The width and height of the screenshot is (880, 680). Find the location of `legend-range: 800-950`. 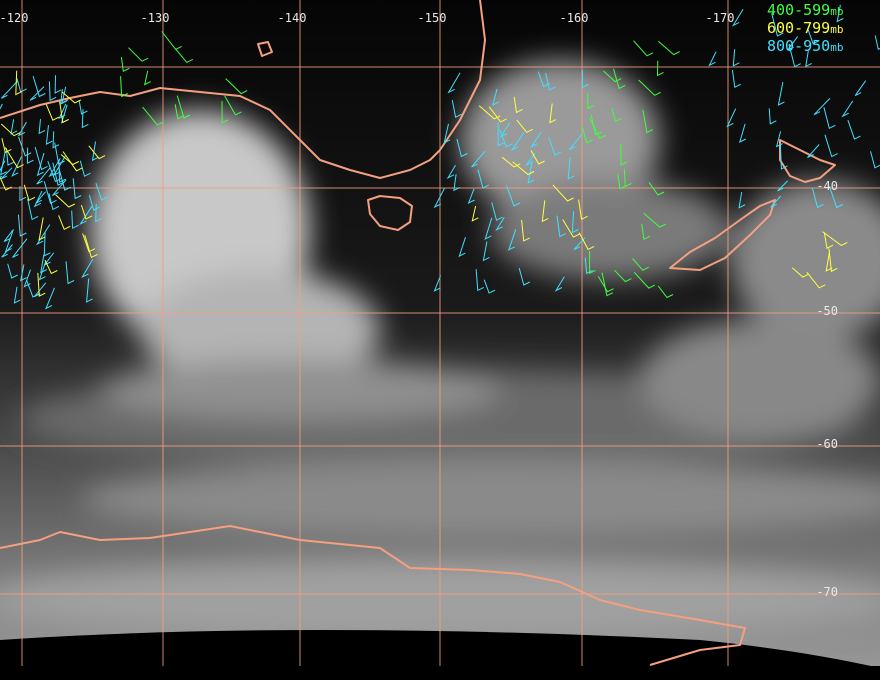

legend-range: 800-950 is located at coordinates (798, 46).